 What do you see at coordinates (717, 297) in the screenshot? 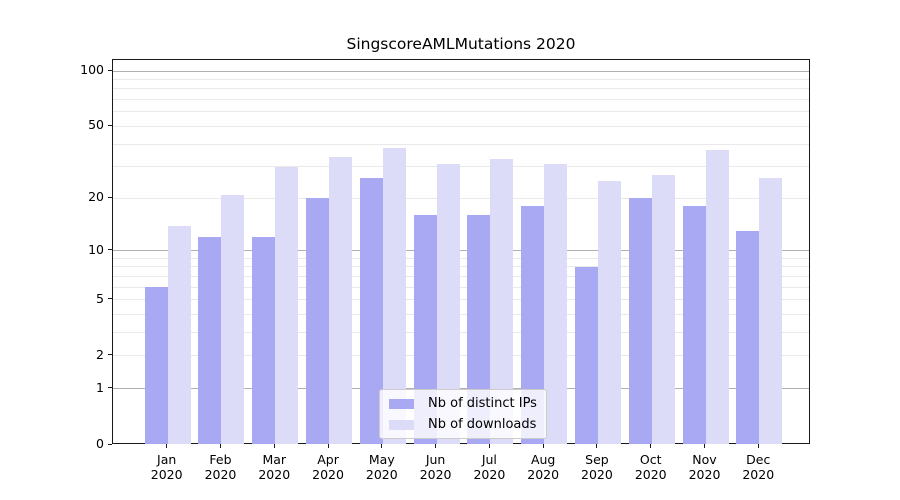
I see `bar-nb-of-downloads-nov` at bounding box center [717, 297].